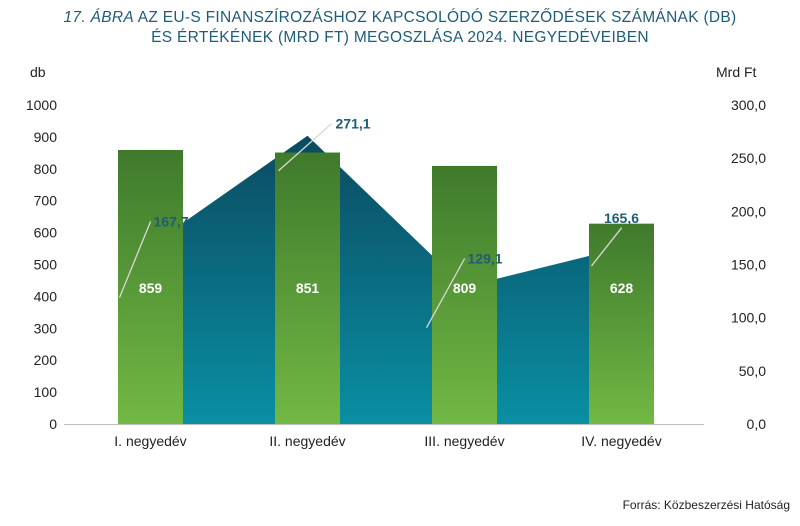  What do you see at coordinates (736, 72) in the screenshot?
I see `right-axis-unit: Mrd Ft` at bounding box center [736, 72].